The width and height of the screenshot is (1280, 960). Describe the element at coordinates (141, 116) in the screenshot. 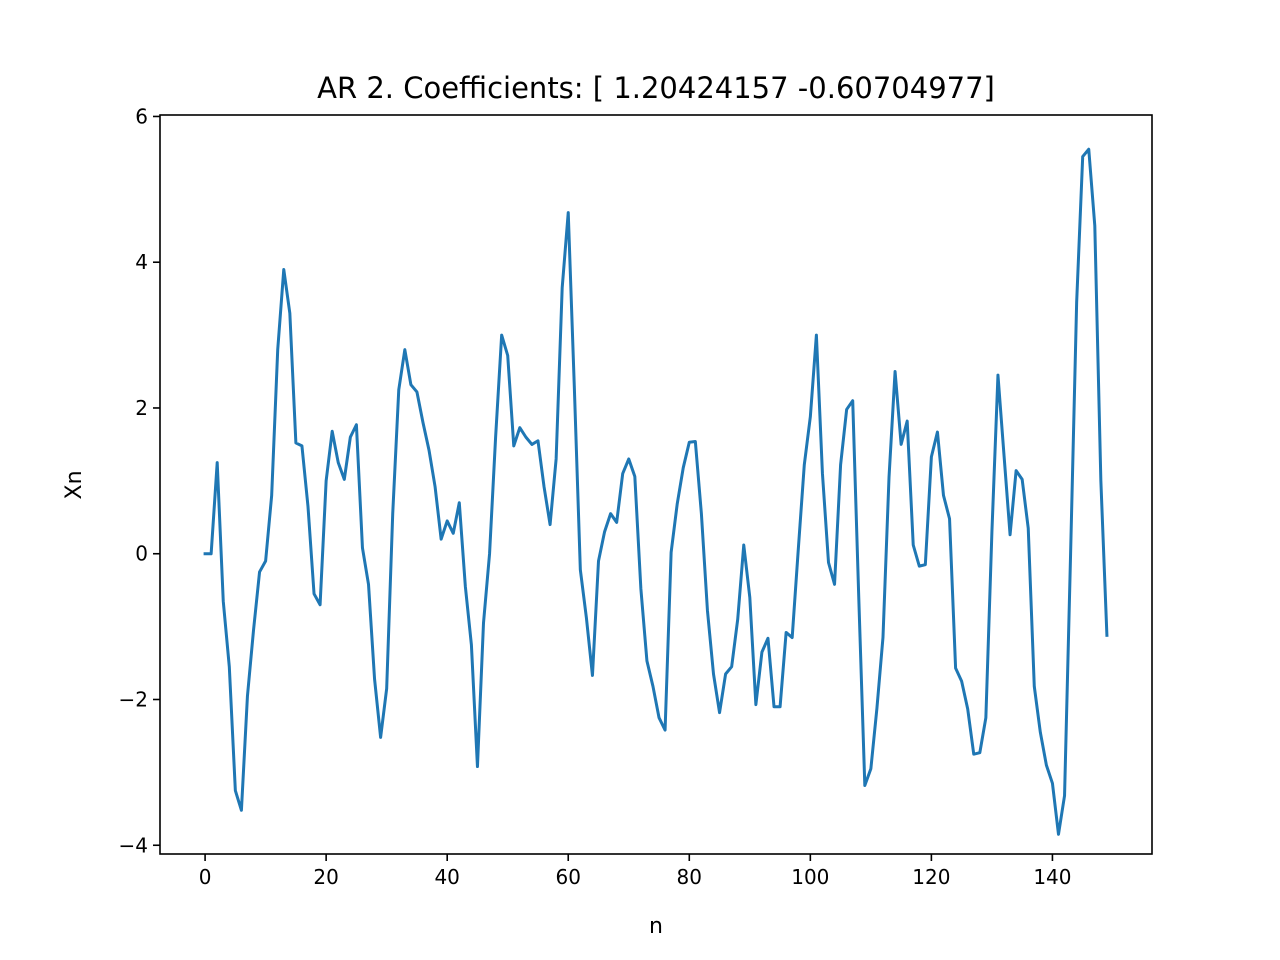

I see `y-tick-label: 6` at that location.